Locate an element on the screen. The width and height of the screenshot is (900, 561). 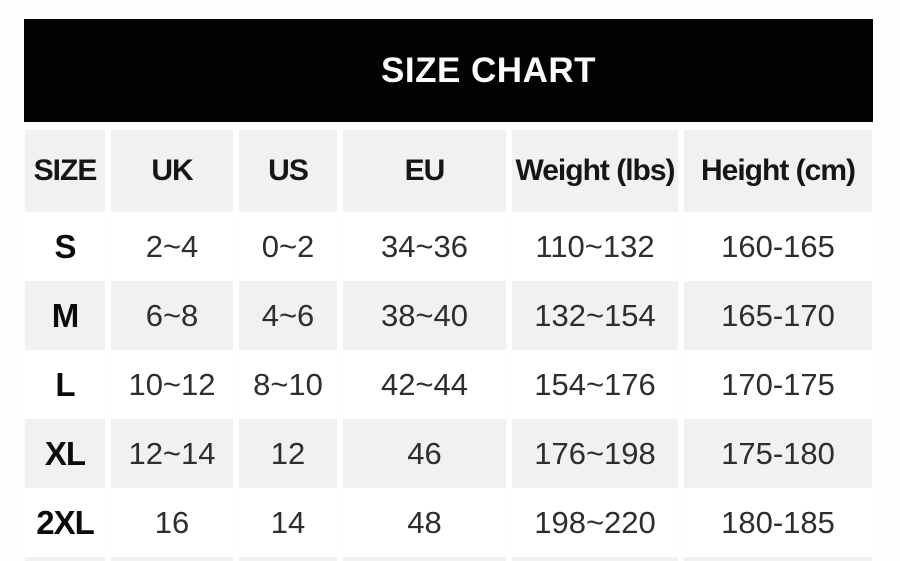
size-label: M is located at coordinates (65, 315).